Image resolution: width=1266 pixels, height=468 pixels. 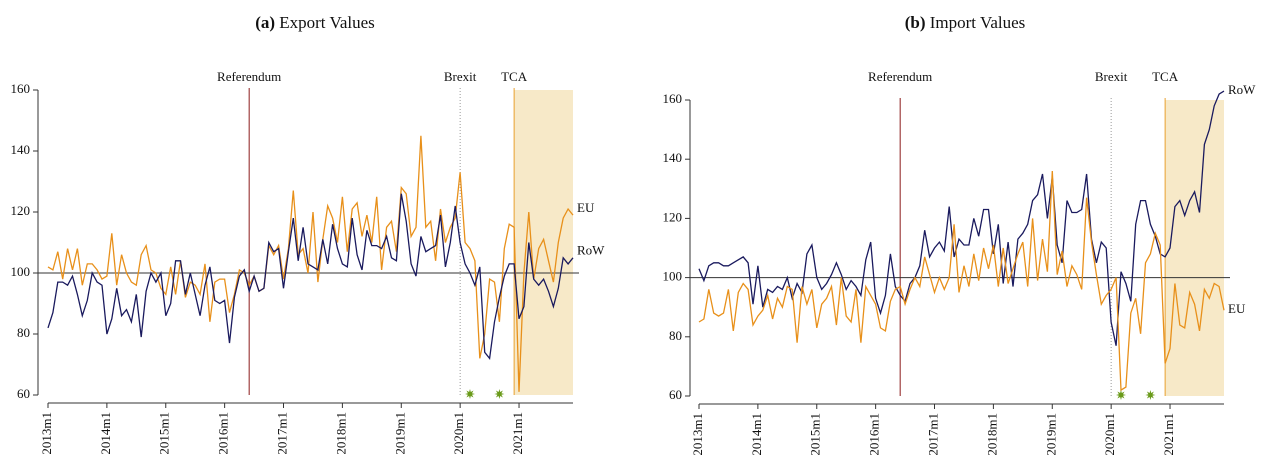 I want to click on series-line, so click(x=310, y=276).